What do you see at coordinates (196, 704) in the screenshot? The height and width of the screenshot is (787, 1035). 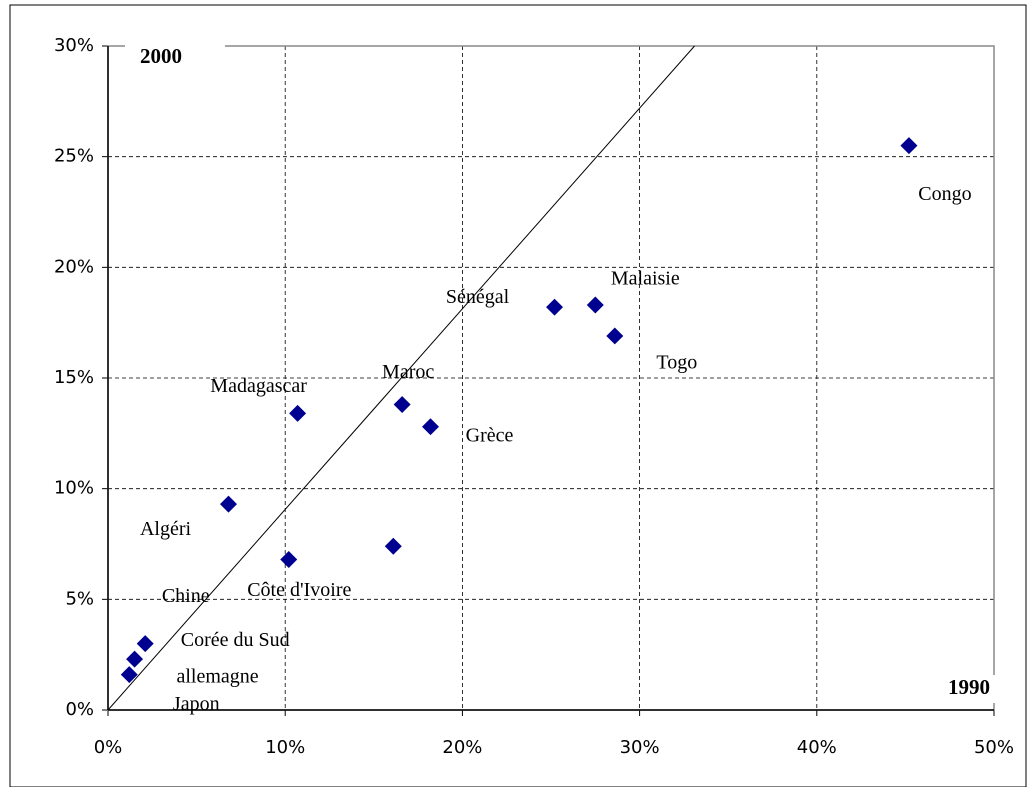 I see `data-label: Japon` at bounding box center [196, 704].